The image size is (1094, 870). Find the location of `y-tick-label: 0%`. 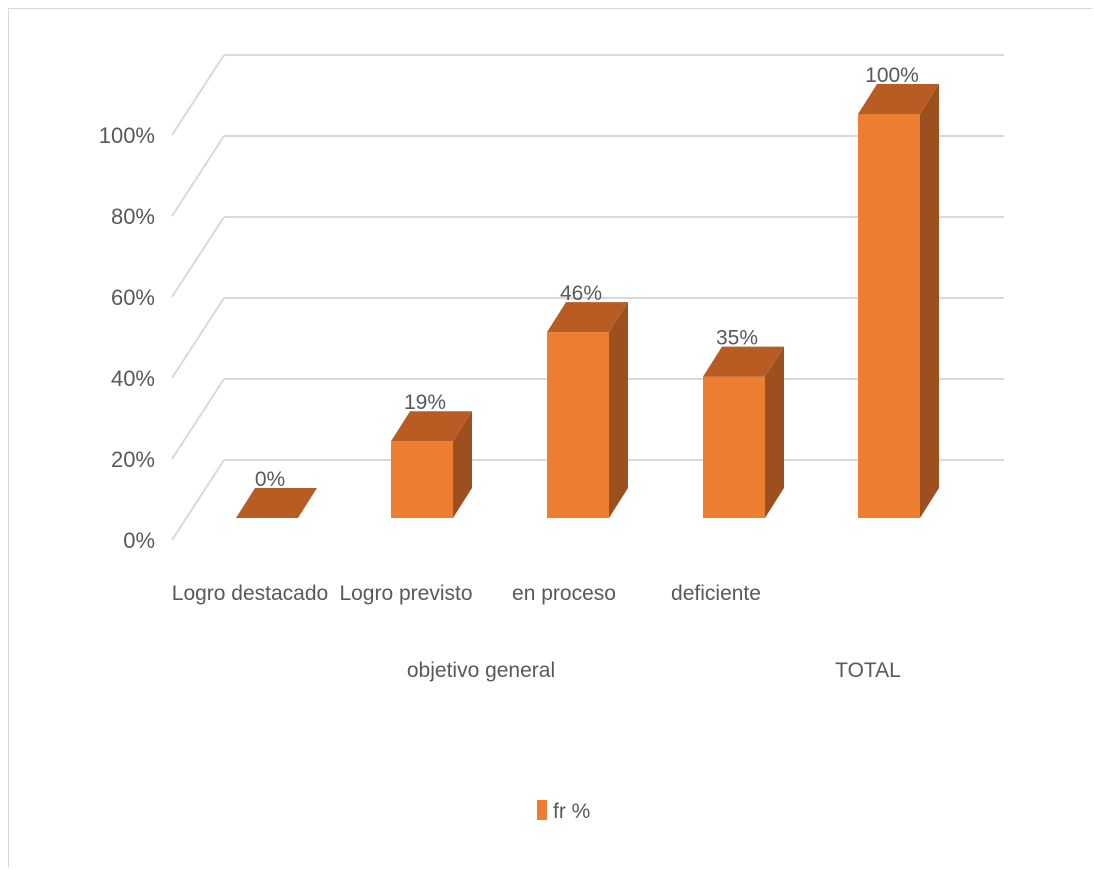

y-tick-label: 0% is located at coordinates (139, 540).